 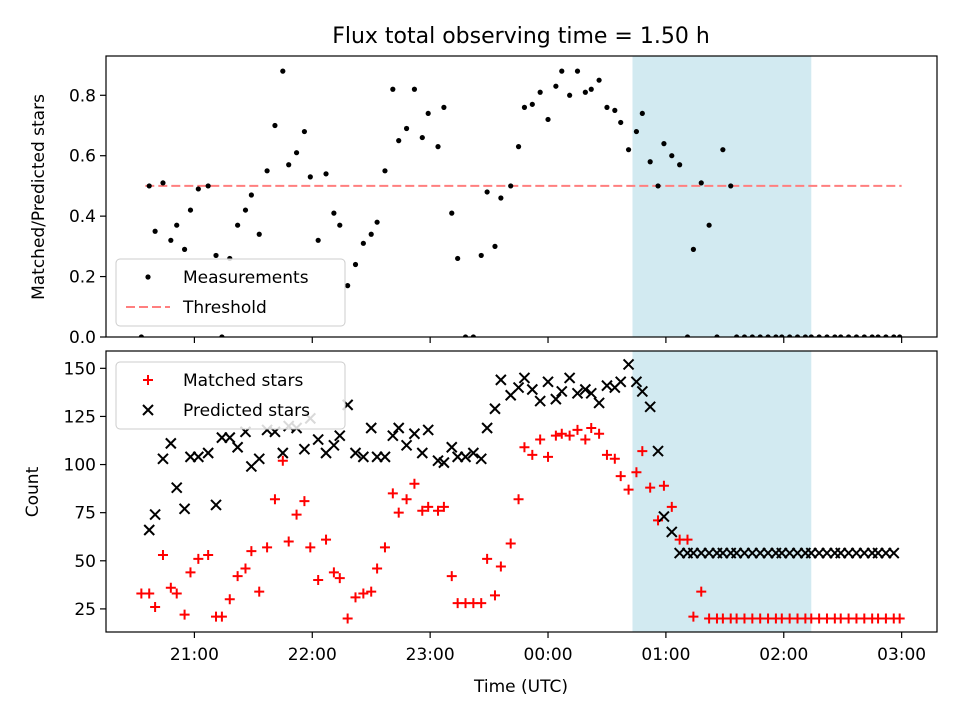 What do you see at coordinates (246, 411) in the screenshot?
I see `bottom-legend-label-1: Predicted stars` at bounding box center [246, 411].